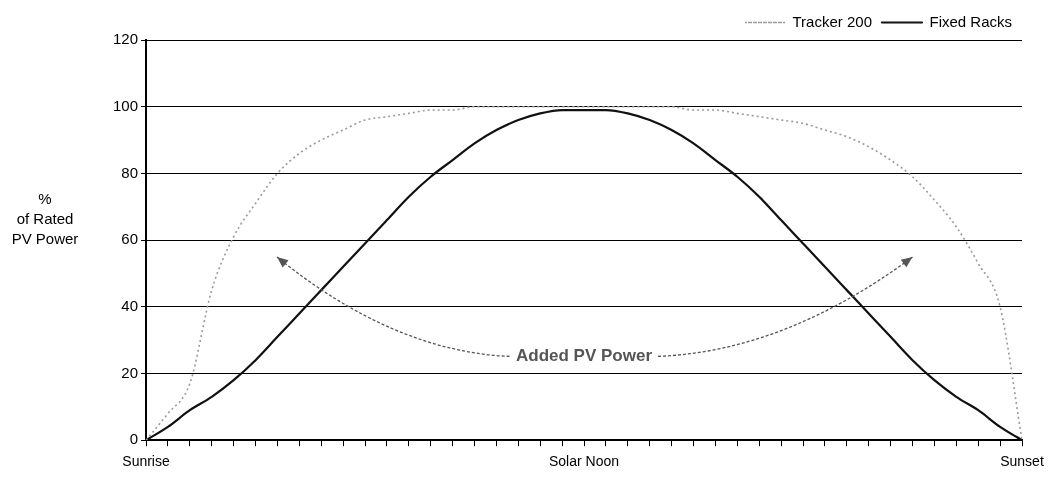 This screenshot has width=1052, height=484. What do you see at coordinates (971, 21) in the screenshot?
I see `legend-label: Fixed Racks` at bounding box center [971, 21].